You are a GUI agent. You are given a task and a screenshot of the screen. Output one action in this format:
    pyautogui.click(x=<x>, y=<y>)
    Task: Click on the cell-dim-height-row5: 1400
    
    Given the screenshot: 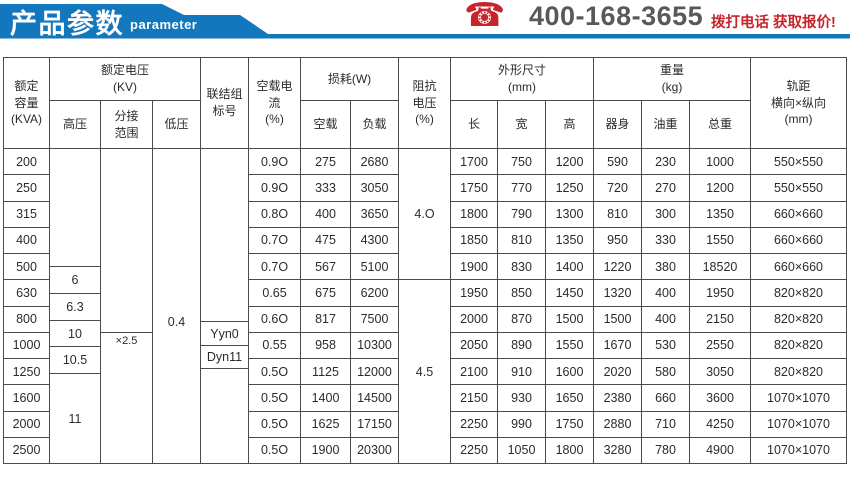 What is the action you would take?
    pyautogui.click(x=570, y=267)
    